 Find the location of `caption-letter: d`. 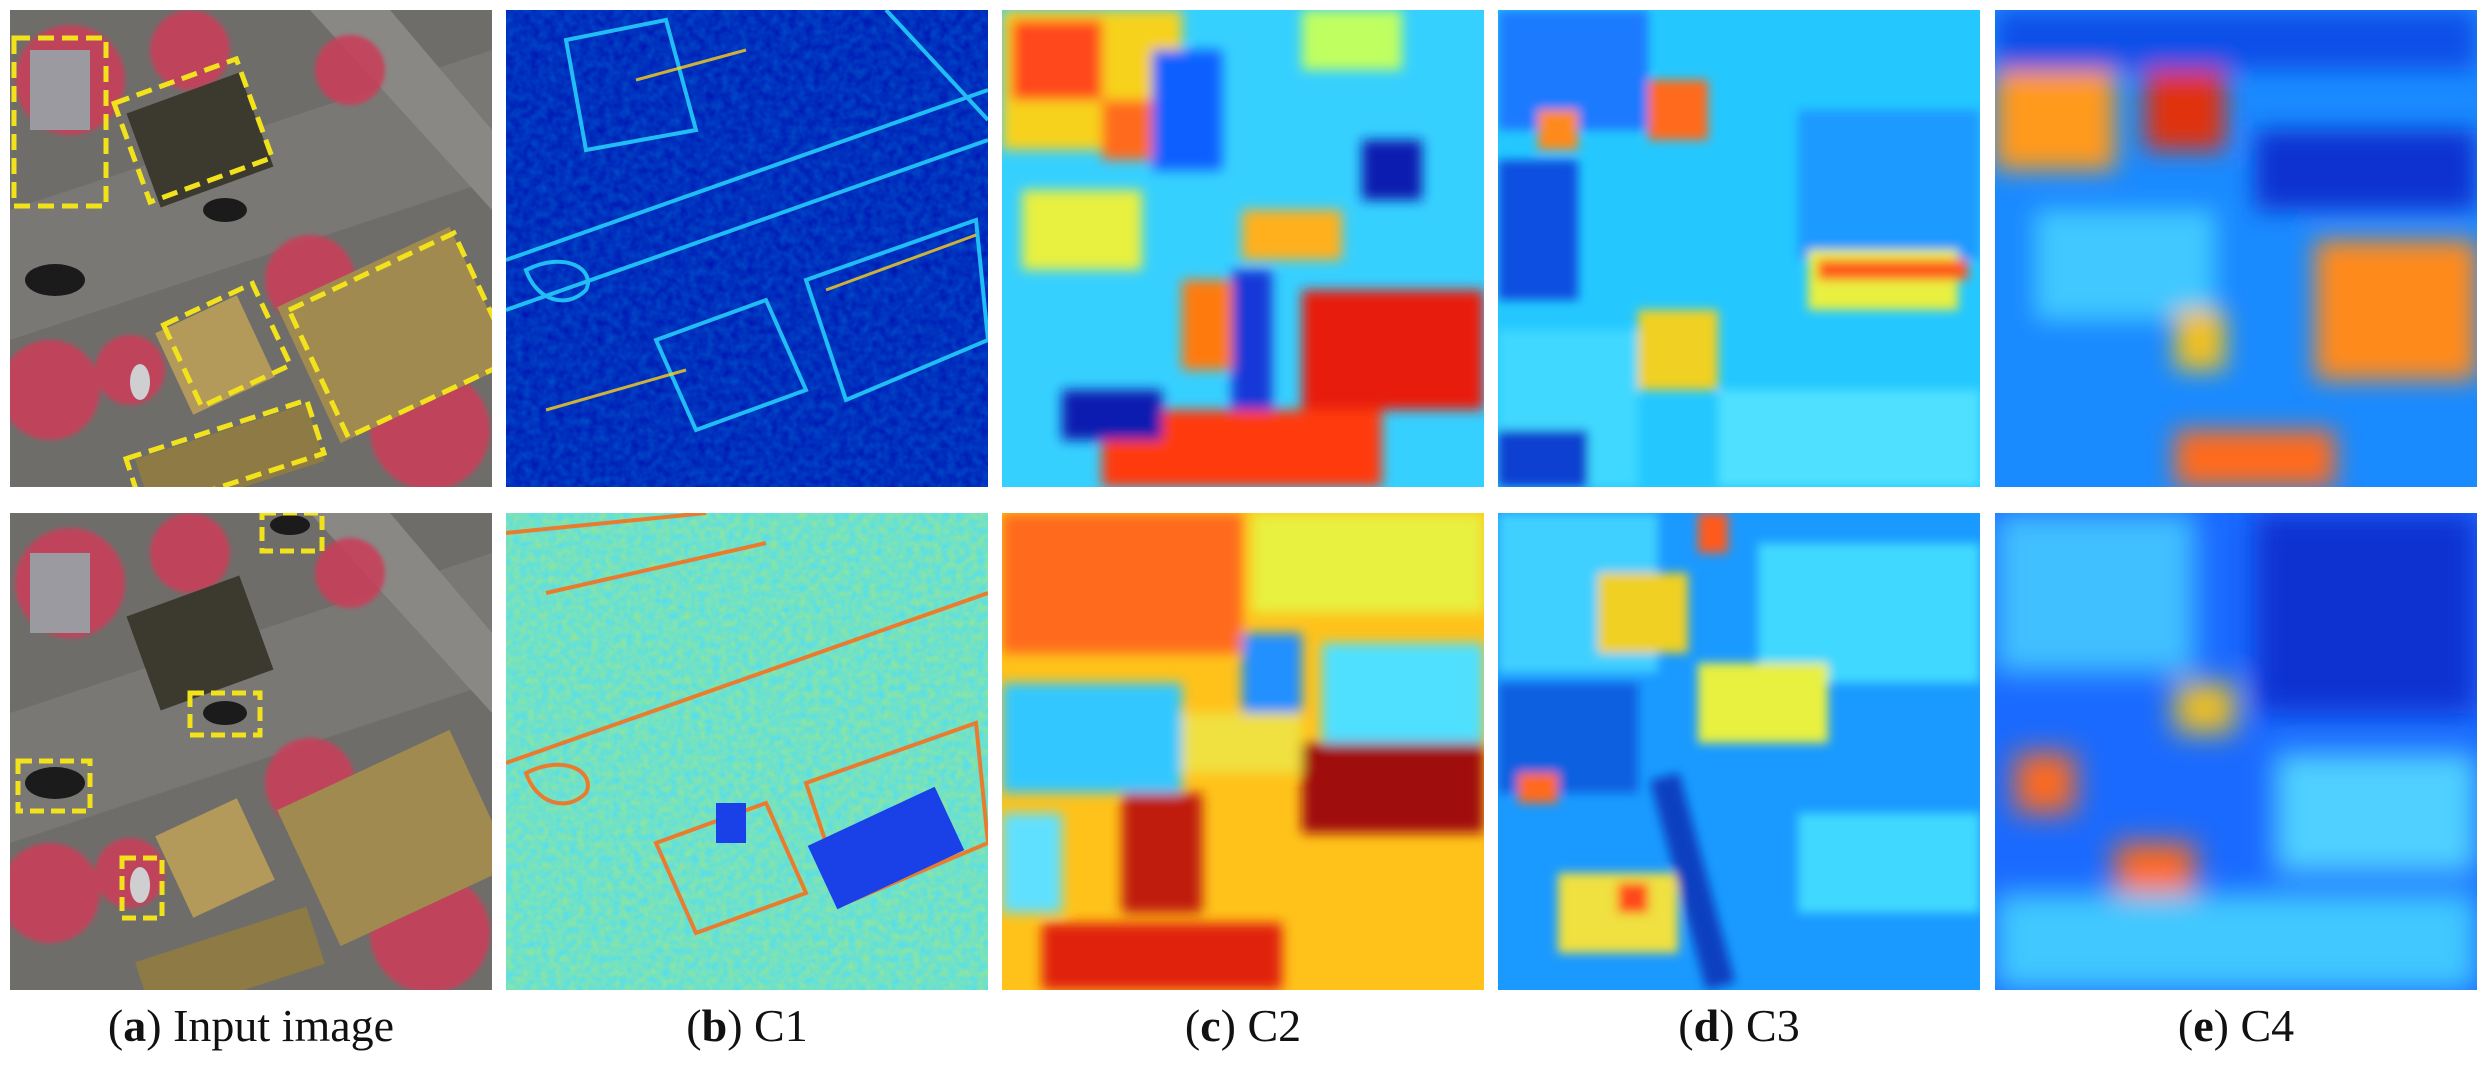

caption-letter: d is located at coordinates (1706, 1025).